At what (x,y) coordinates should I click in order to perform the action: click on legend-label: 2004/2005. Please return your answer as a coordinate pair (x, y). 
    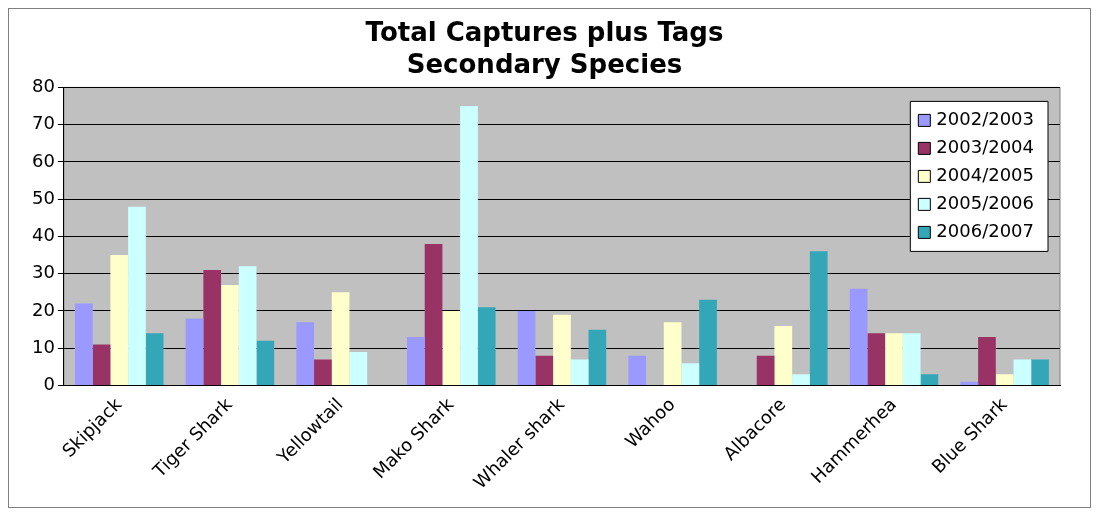
    Looking at the image, I should click on (985, 175).